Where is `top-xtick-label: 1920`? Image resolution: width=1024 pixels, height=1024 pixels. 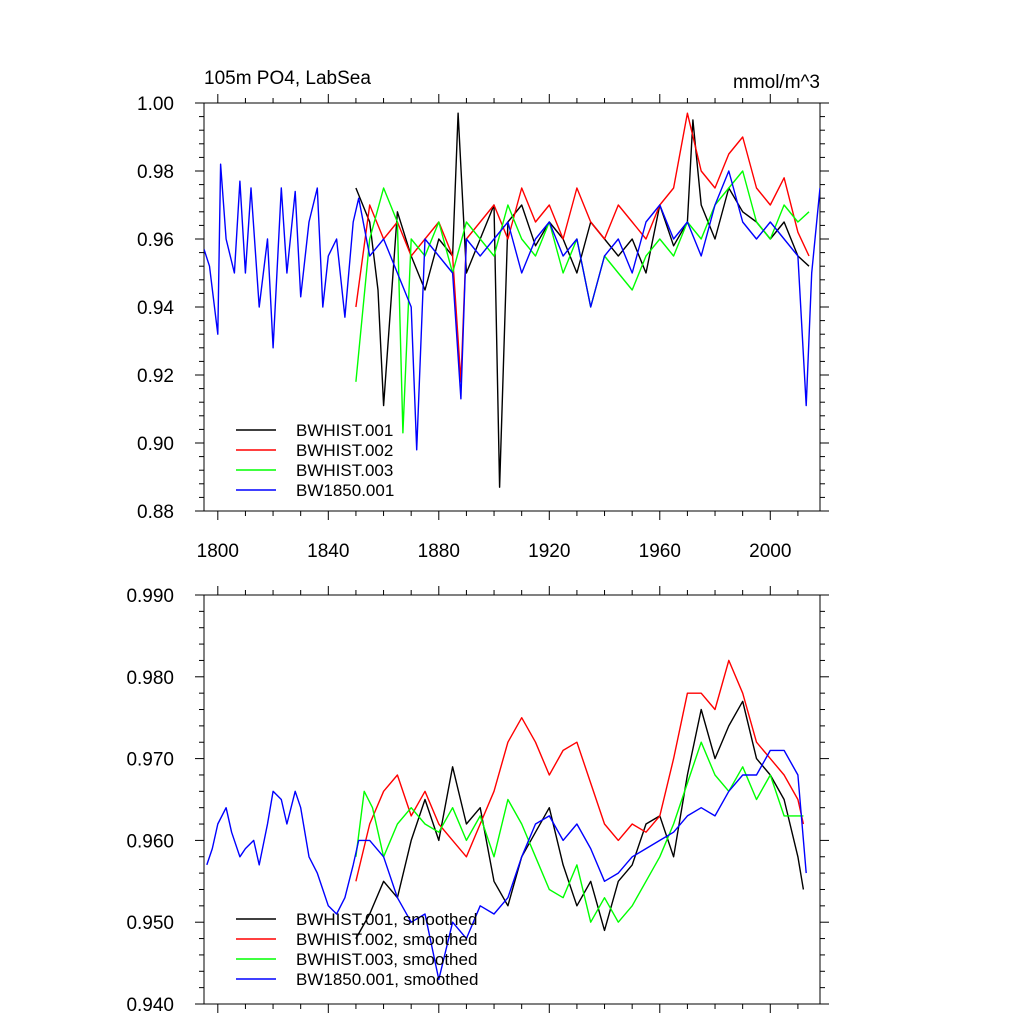
top-xtick-label: 1920 is located at coordinates (549, 551).